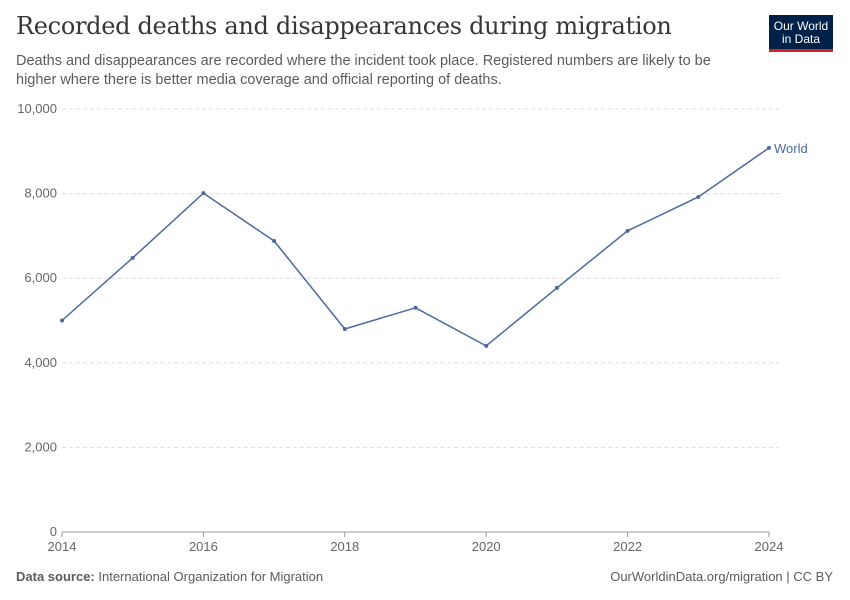 This screenshot has width=850, height=600. I want to click on x-tick-label: 2024, so click(769, 546).